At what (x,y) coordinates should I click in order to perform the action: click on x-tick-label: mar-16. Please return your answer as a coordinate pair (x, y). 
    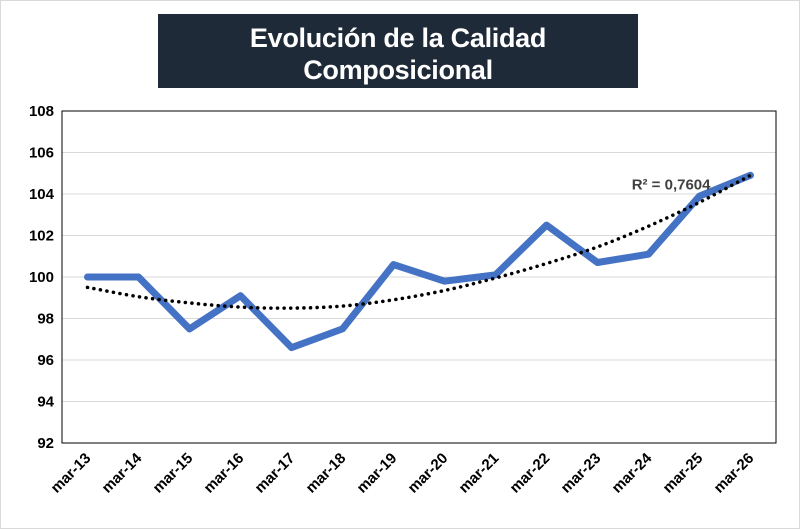
    Looking at the image, I should click on (224, 473).